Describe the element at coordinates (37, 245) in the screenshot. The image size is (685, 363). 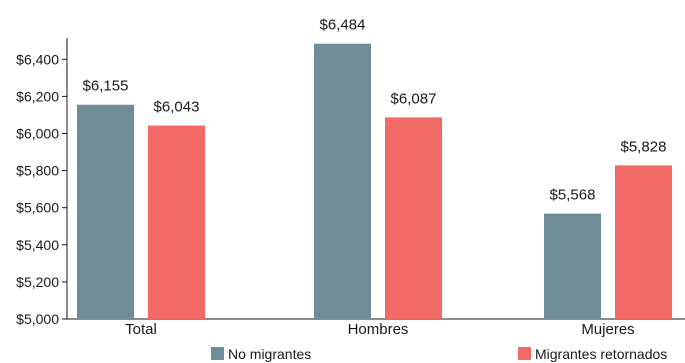
I see `y-tick-label: $5,400` at that location.